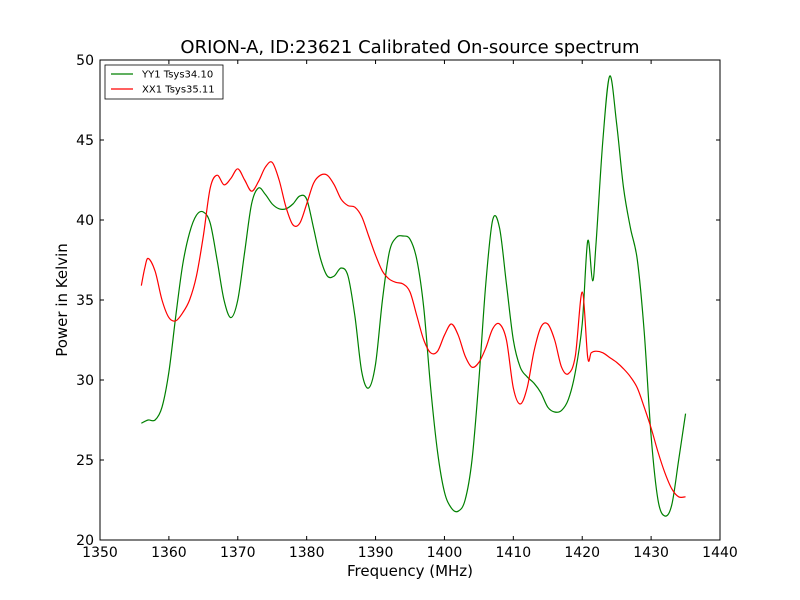 The height and width of the screenshot is (600, 800). Describe the element at coordinates (85, 61) in the screenshot. I see `y-tick-label: 50` at that location.